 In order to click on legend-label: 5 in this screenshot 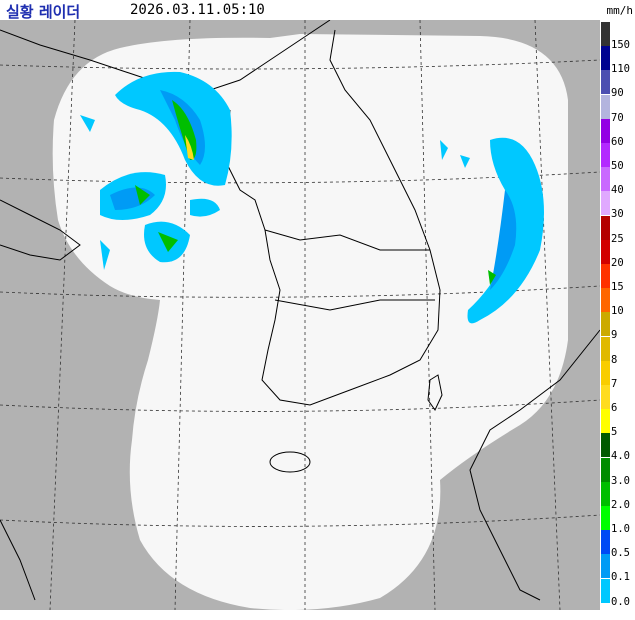, I will do `click(614, 432)`.